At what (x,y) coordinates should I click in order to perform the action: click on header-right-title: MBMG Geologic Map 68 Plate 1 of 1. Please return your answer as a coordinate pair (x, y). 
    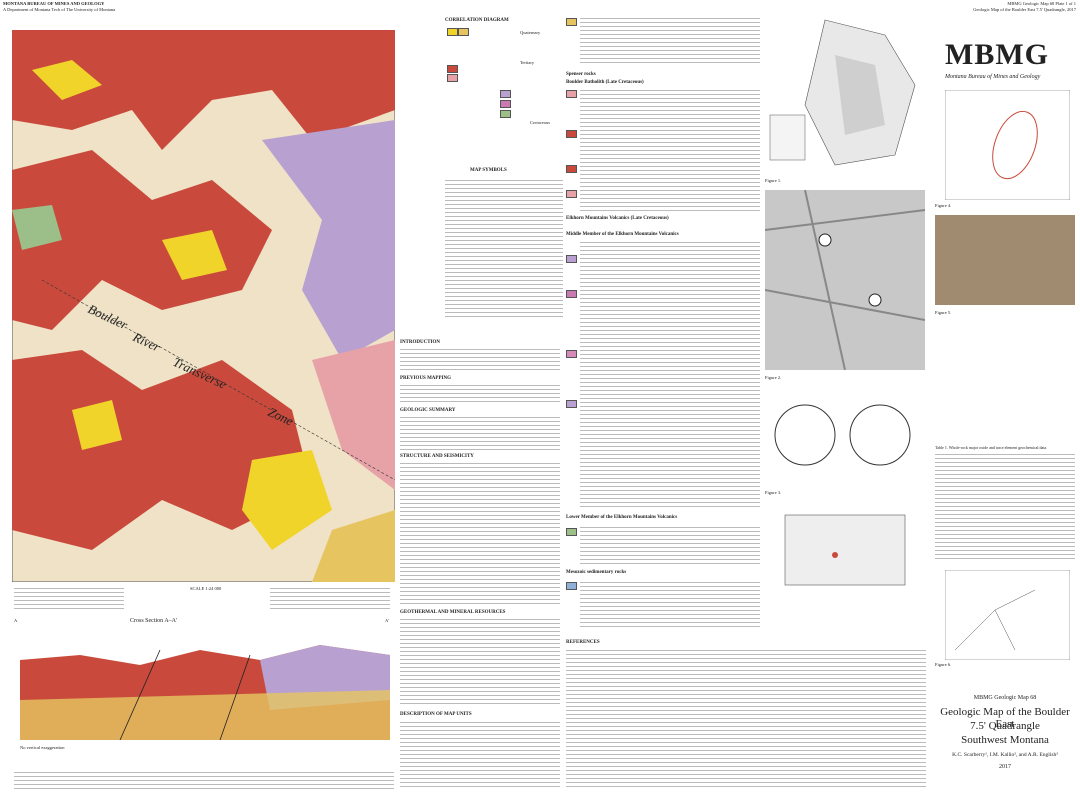
    Looking at the image, I should click on (1041, 3).